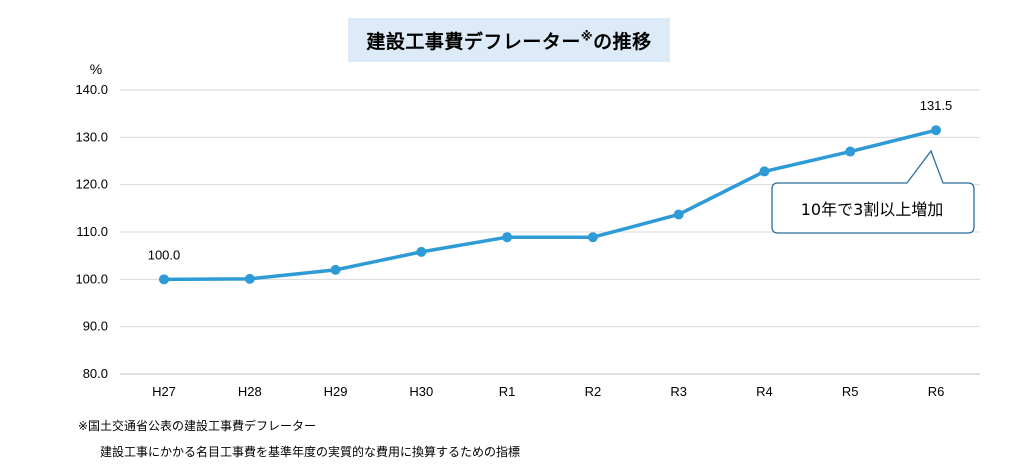  I want to click on chart-title: 建設工事費デフレーター※の推移, so click(509, 41).